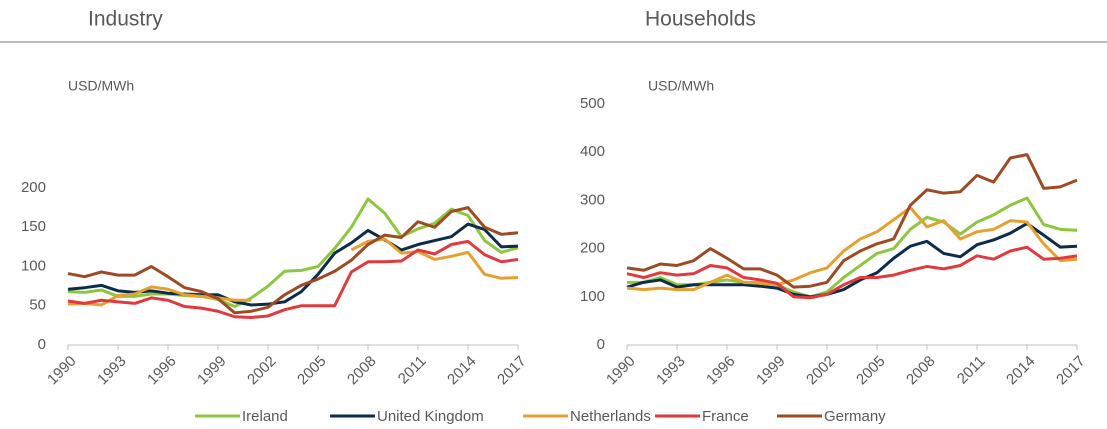 The height and width of the screenshot is (429, 1107). I want to click on y-tick-label: 150, so click(33, 226).